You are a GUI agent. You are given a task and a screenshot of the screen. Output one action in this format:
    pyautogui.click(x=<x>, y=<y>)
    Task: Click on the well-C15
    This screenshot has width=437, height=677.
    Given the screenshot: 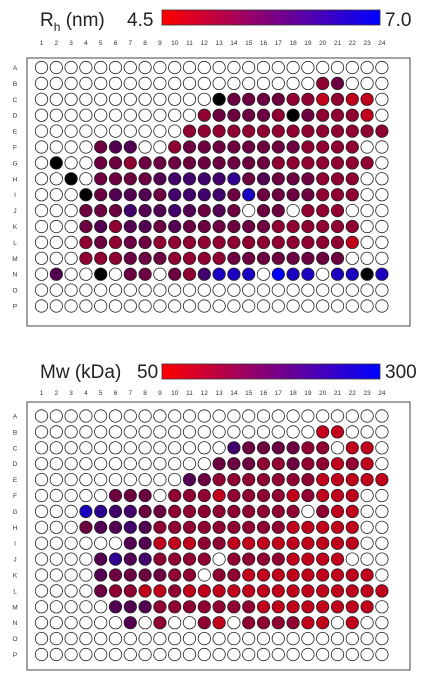 What is the action you would take?
    pyautogui.click(x=249, y=448)
    